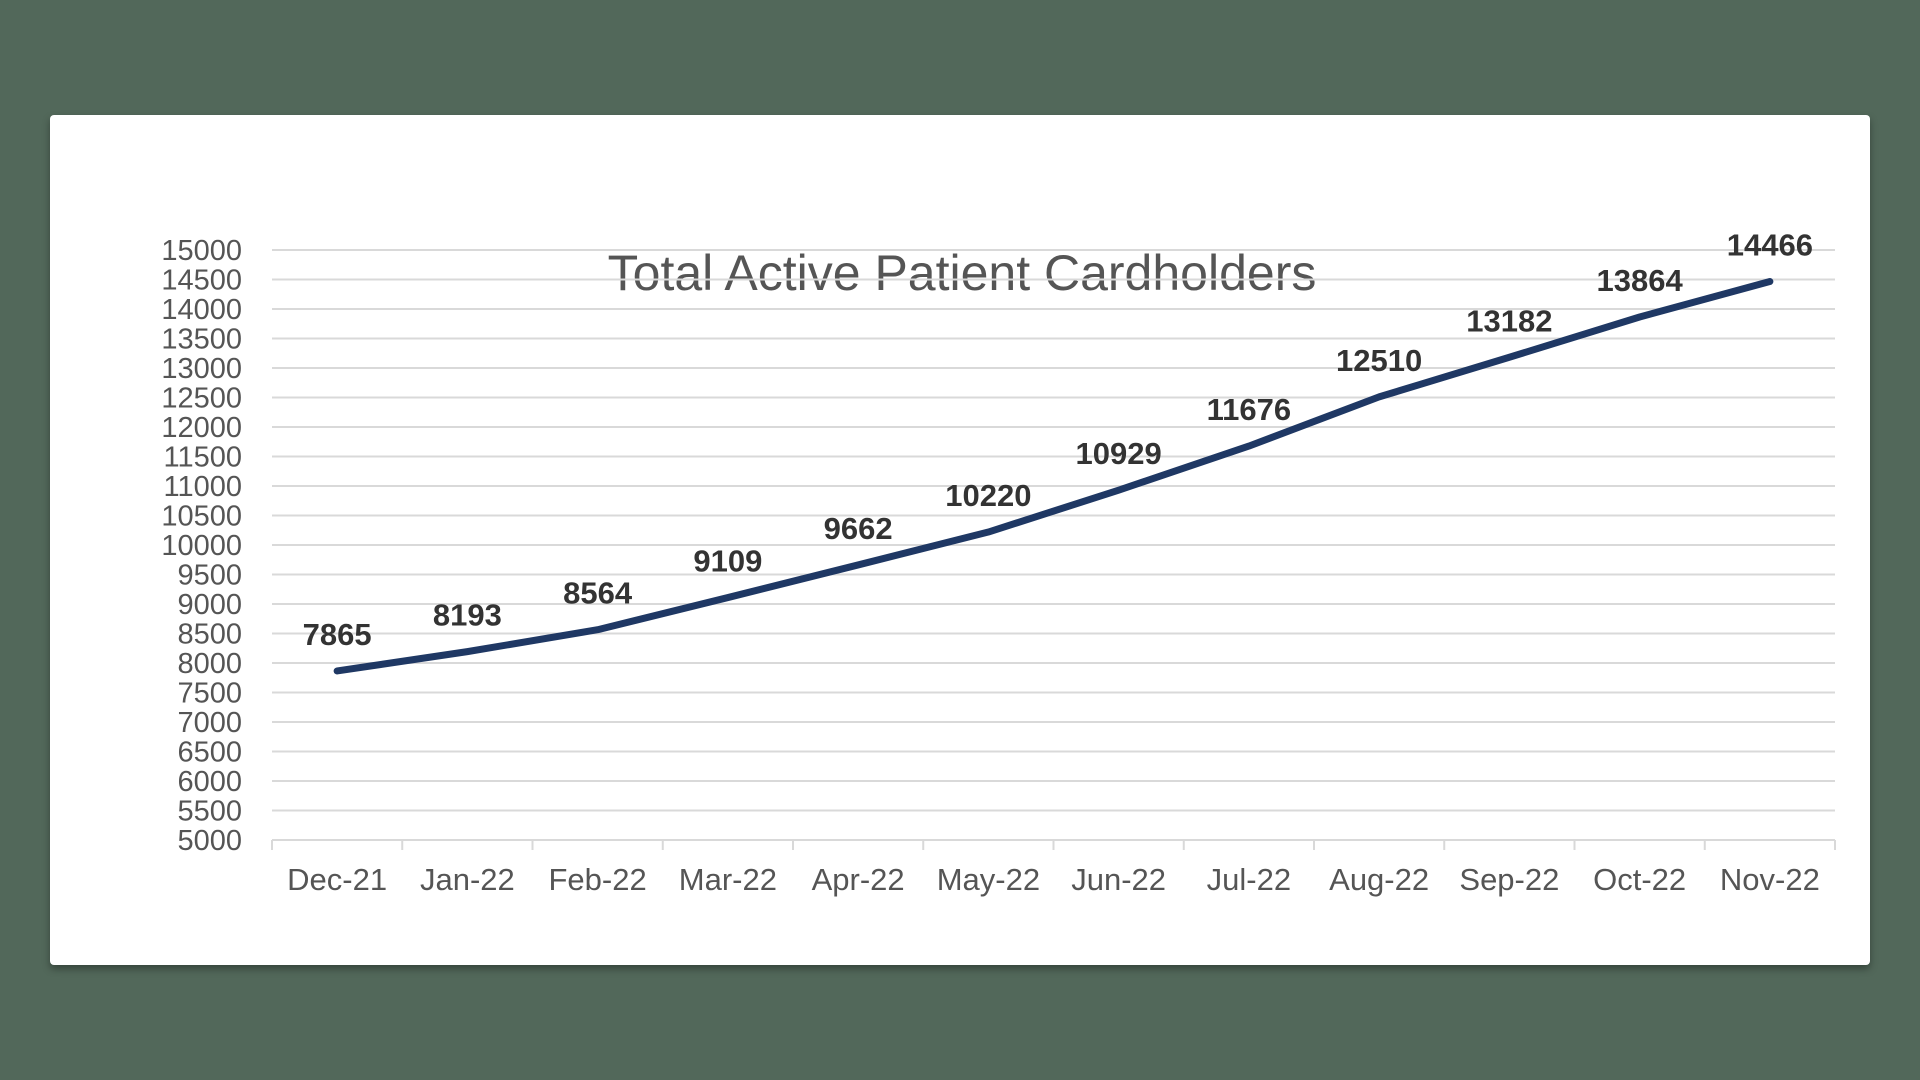 Image resolution: width=1920 pixels, height=1080 pixels. Describe the element at coordinates (201, 251) in the screenshot. I see `y-tick-label: 15000` at that location.